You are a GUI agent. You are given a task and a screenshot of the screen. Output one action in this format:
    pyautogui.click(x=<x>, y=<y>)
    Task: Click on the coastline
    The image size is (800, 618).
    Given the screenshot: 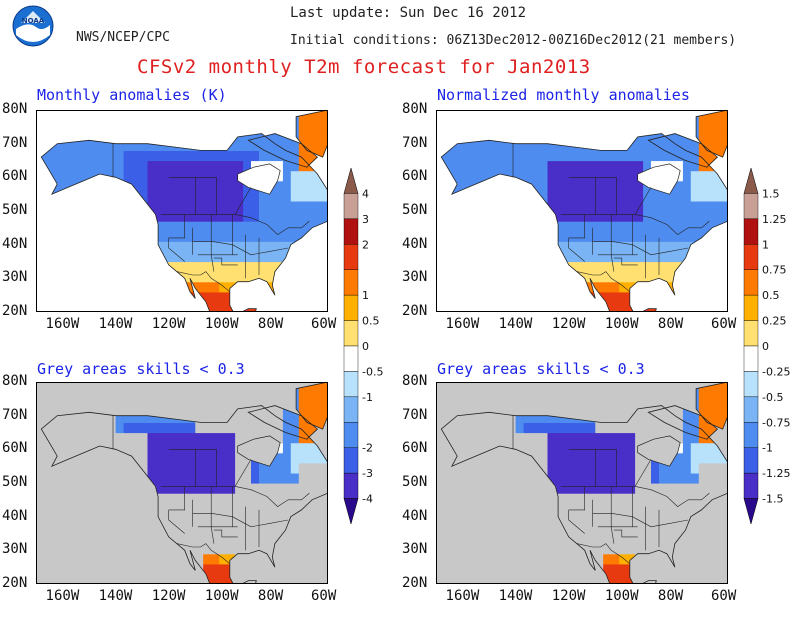 What is the action you would take?
    pyautogui.click(x=711, y=406)
    